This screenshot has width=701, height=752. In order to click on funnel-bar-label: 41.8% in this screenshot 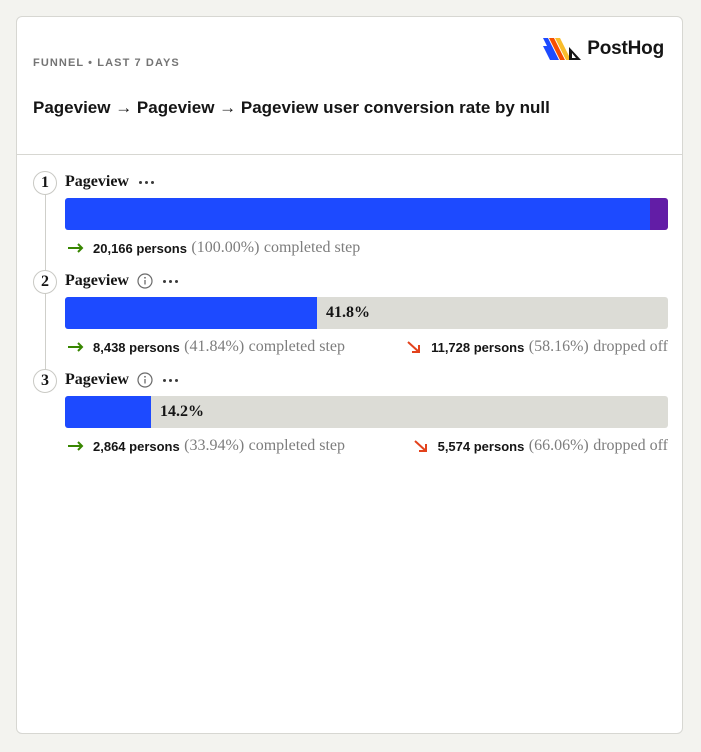, I will do `click(348, 312)`.